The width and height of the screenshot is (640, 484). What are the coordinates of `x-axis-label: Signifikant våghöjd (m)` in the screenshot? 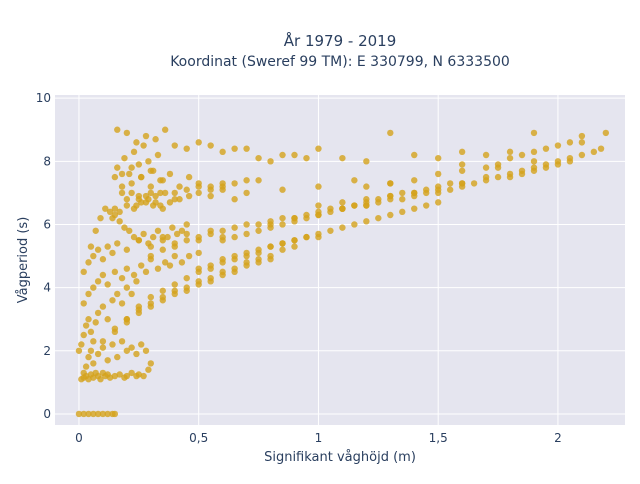 It's located at (340, 457).